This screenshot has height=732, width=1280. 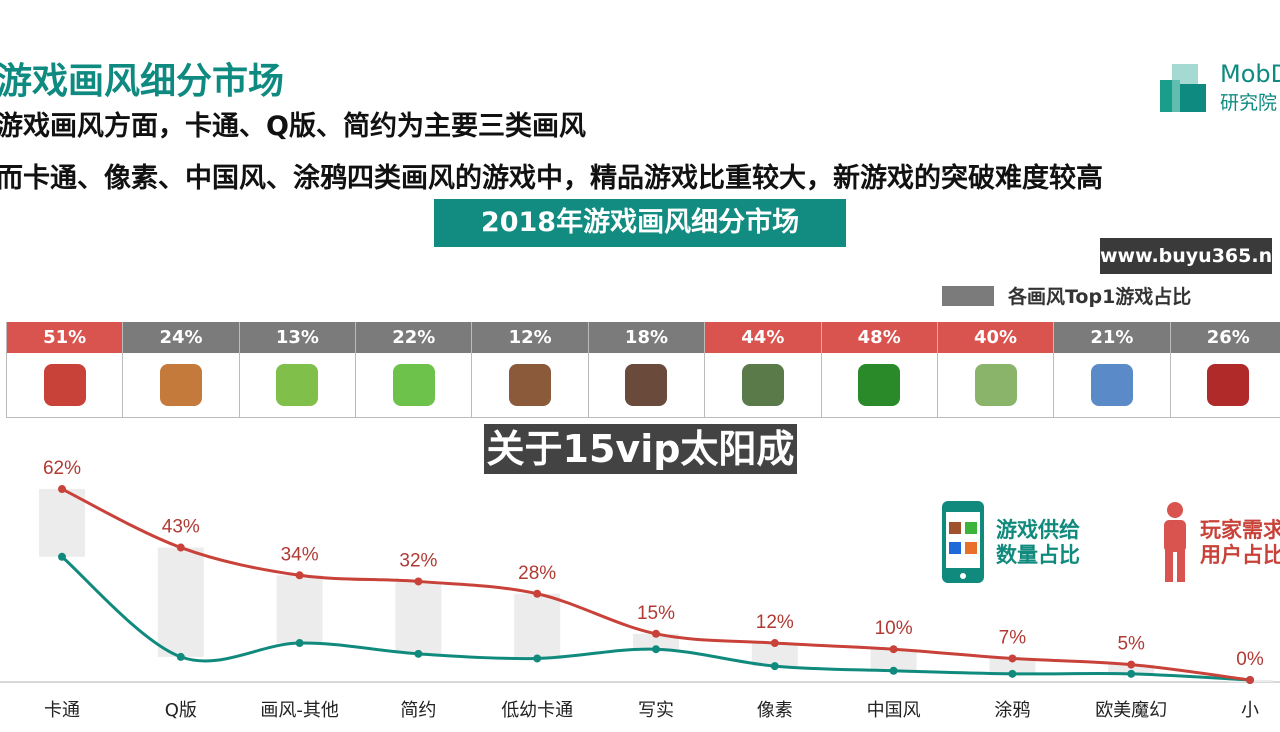 What do you see at coordinates (656, 710) in the screenshot?
I see `x-tick-label: 写实` at bounding box center [656, 710].